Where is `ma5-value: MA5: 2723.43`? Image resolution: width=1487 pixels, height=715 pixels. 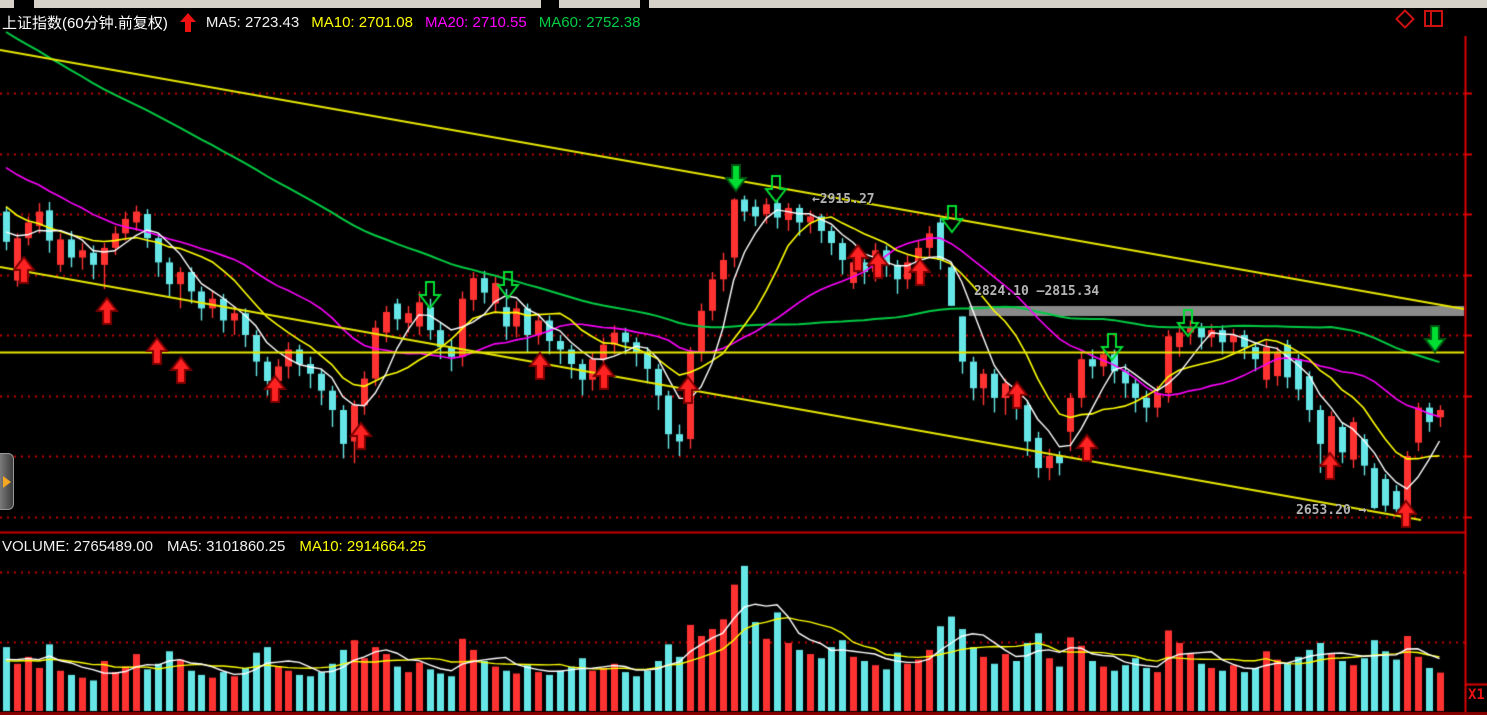
ma5-value: MA5: 2723.43 is located at coordinates (252, 22).